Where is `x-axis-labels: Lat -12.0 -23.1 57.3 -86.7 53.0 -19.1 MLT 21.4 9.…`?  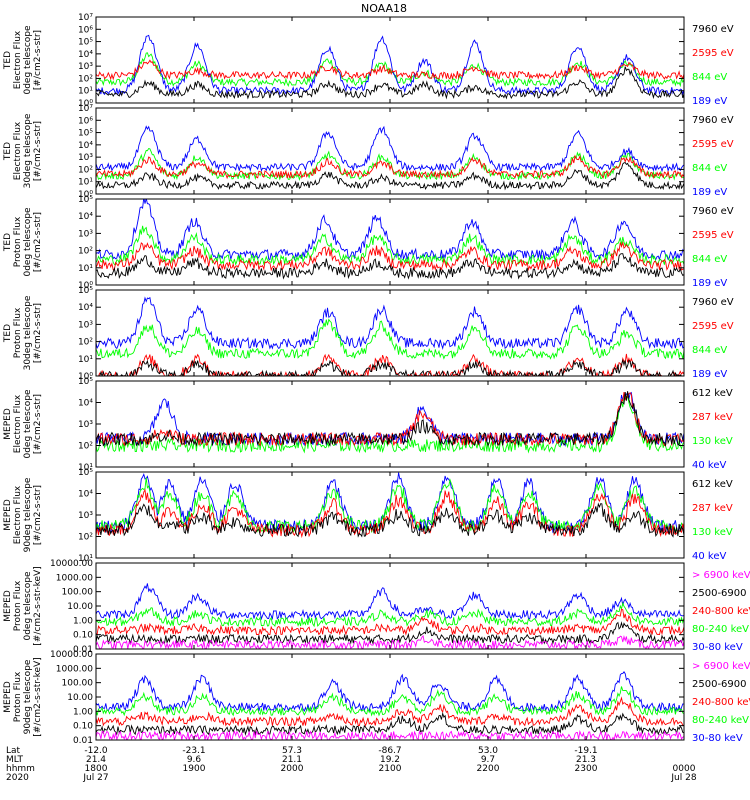 x-axis-labels: Lat -12.0 -23.1 57.3 -86.7 53.0 -19.1 MLT 21.4 9.… is located at coordinates (351, 764).